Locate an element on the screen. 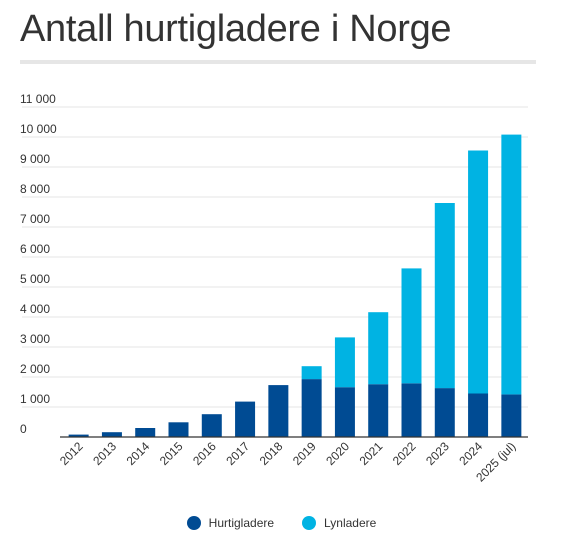  x-tick-label: 2013 is located at coordinates (104, 453).